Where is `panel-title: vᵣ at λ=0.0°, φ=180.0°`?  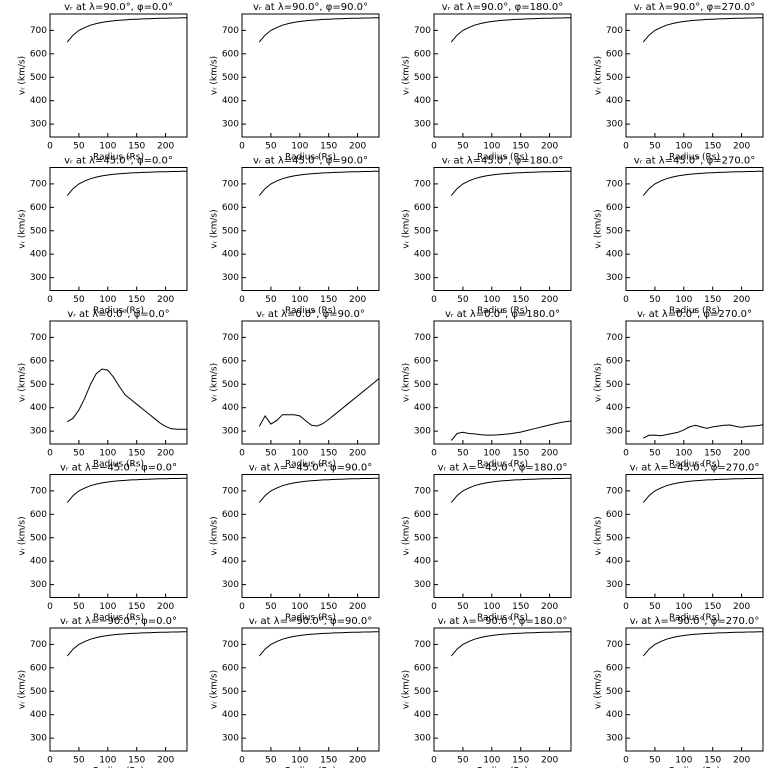
panel-title: vᵣ at λ=0.0°, φ=180.0° is located at coordinates (502, 314).